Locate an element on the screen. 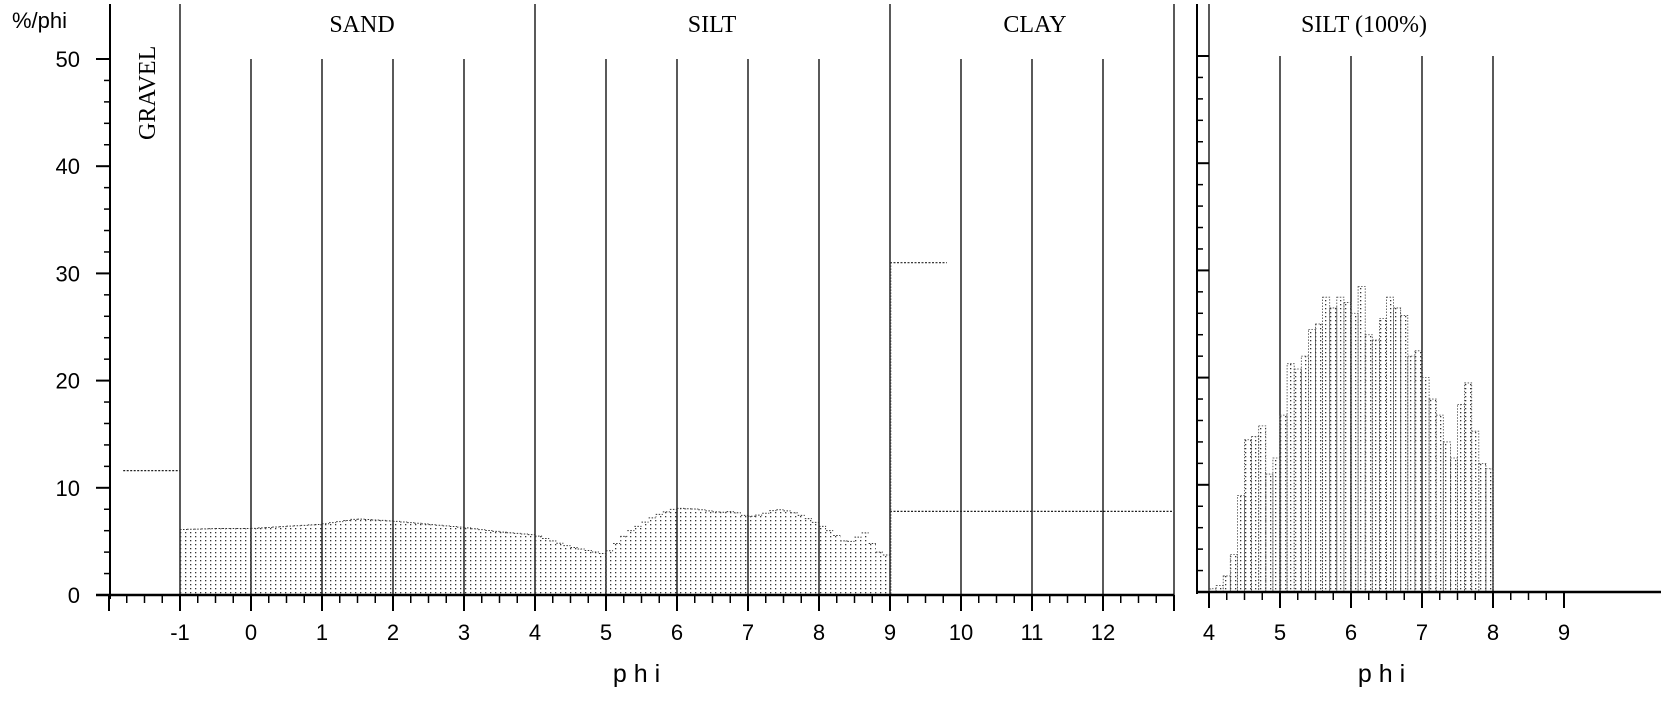 The height and width of the screenshot is (728, 1661). y-tick-label: 40 is located at coordinates (68, 166).